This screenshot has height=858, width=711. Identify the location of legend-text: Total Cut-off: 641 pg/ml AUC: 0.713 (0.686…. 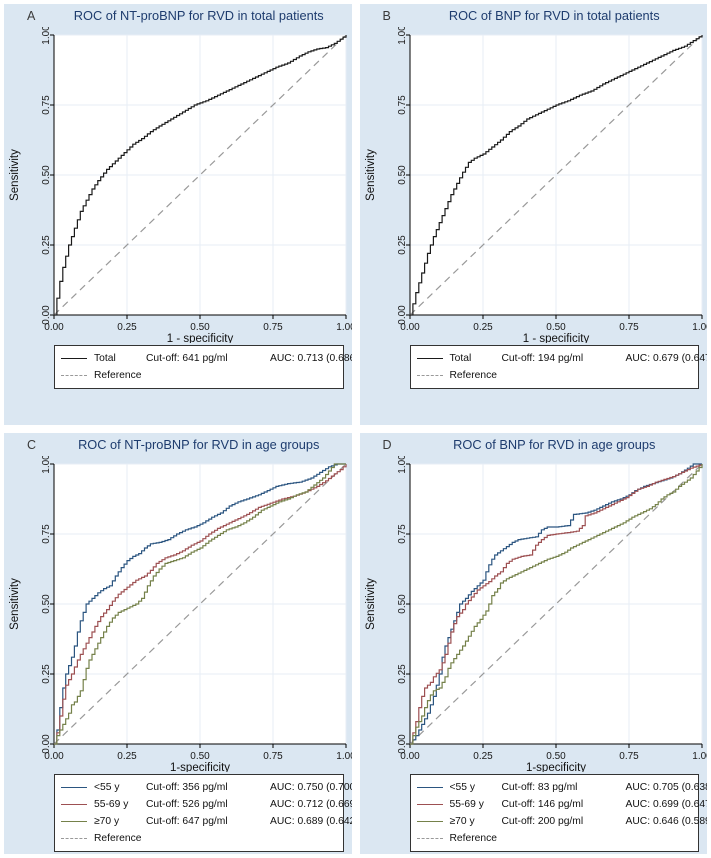
(223, 358).